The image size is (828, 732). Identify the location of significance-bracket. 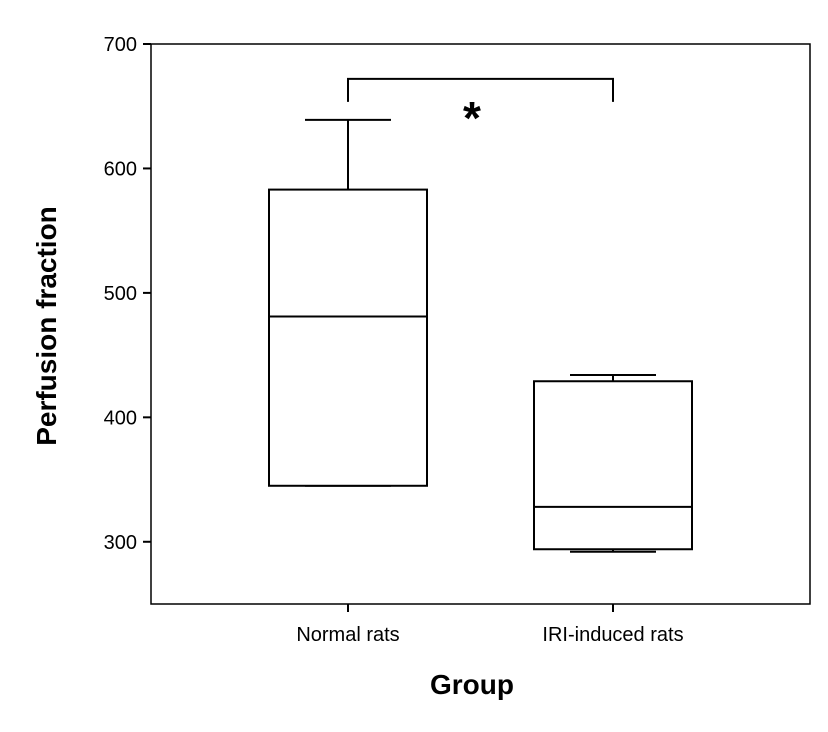
(480, 89).